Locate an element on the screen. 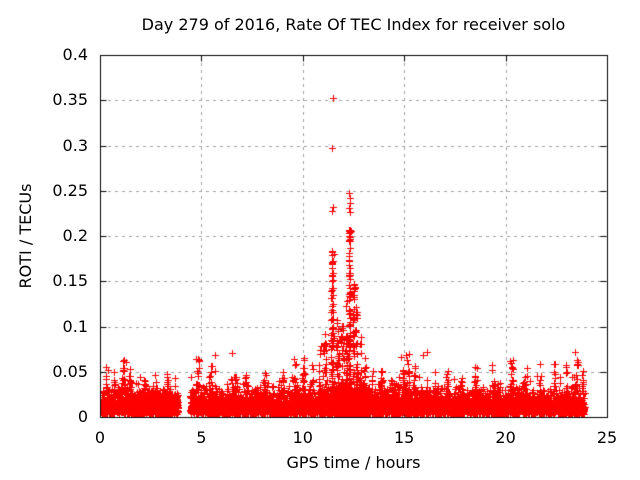  y-tick-label: 0.35 is located at coordinates (70, 100).